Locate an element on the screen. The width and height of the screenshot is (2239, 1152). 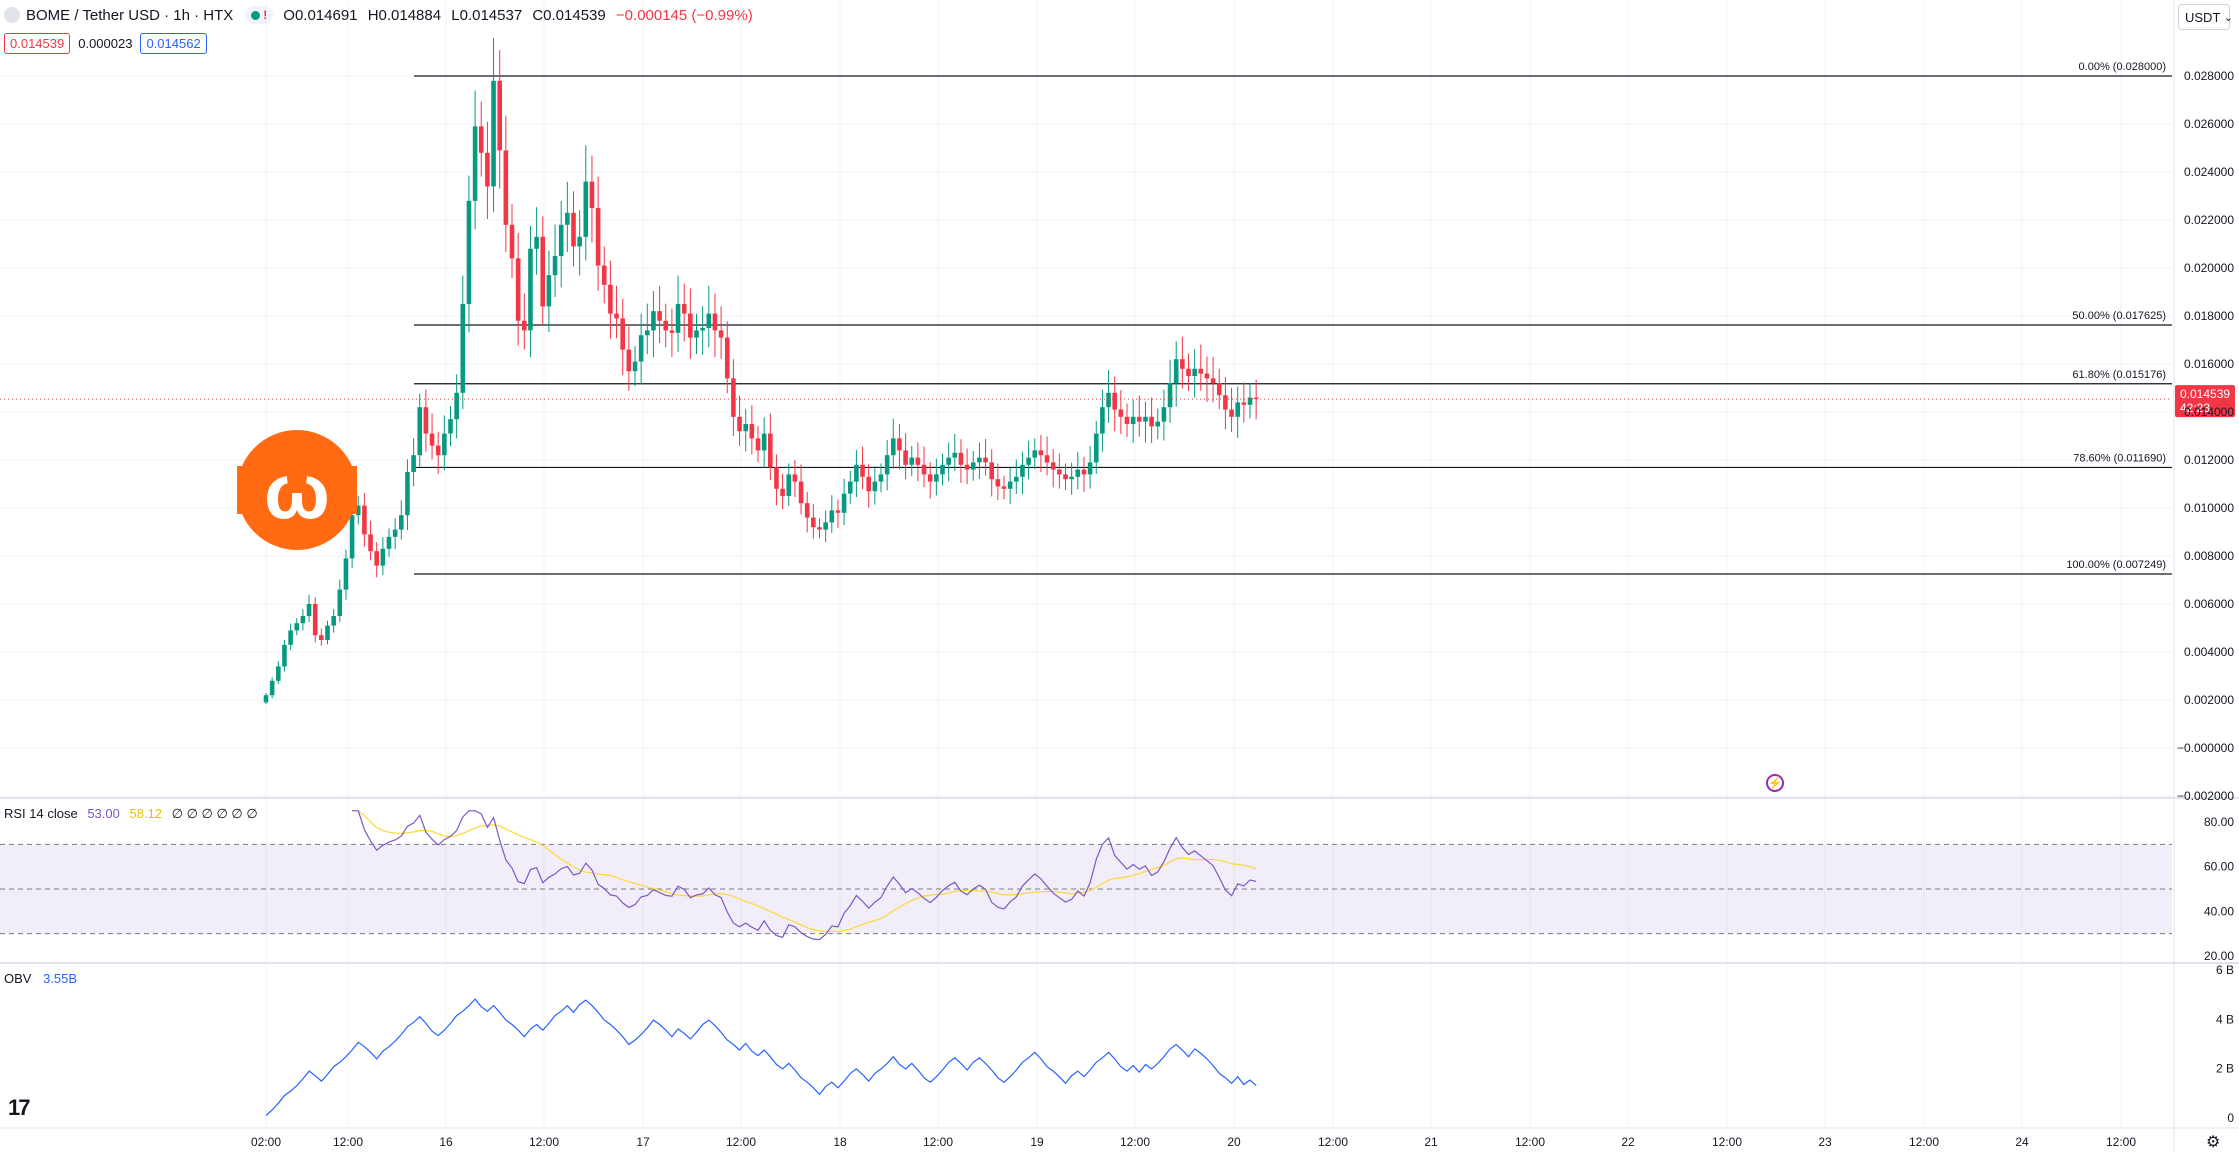
gear-icon: ⚙ is located at coordinates (2213, 1142).